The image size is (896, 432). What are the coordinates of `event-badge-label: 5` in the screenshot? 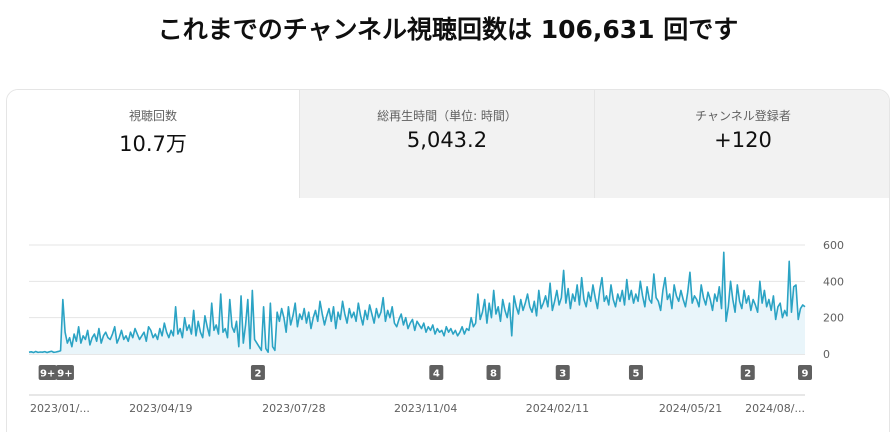 It's located at (635, 374).